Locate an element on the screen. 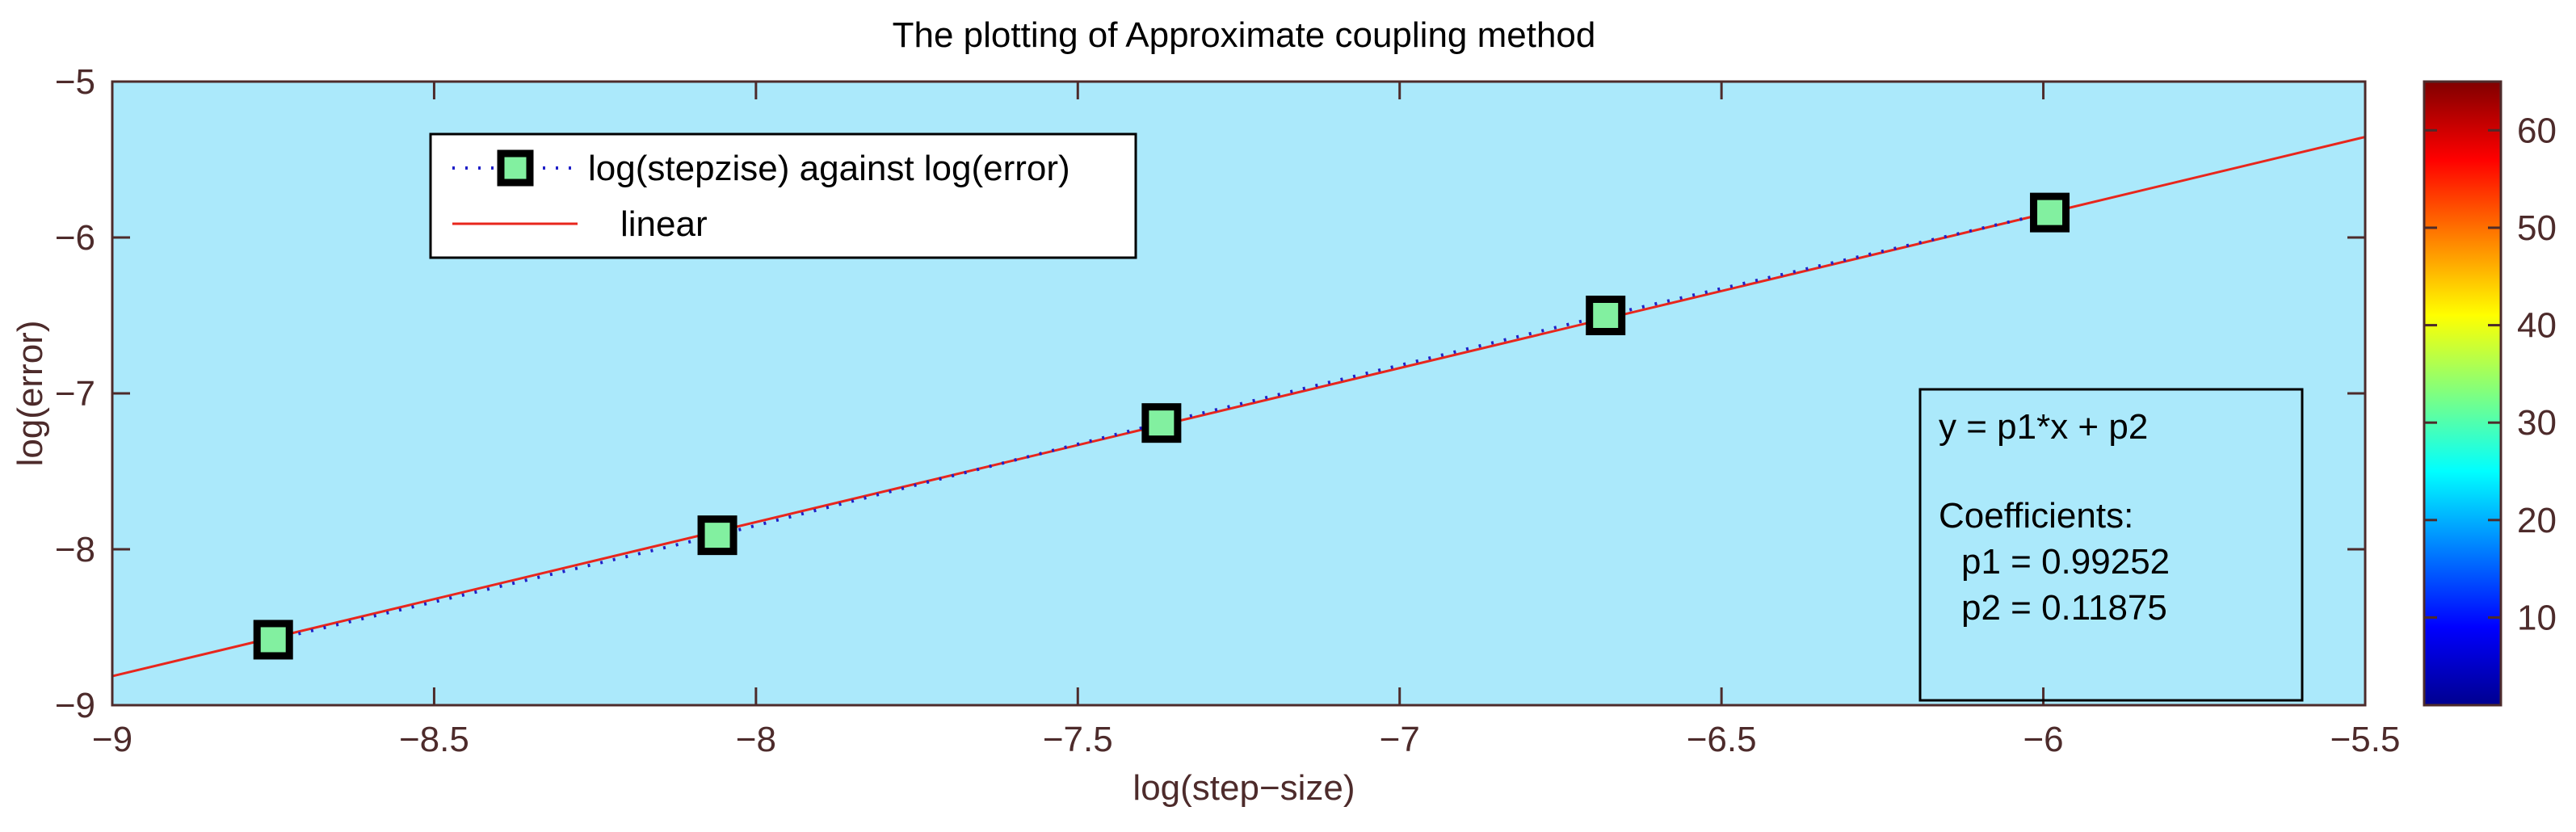 Image resolution: width=2576 pixels, height=832 pixels. x-tick-label: −6 is located at coordinates (2043, 739).